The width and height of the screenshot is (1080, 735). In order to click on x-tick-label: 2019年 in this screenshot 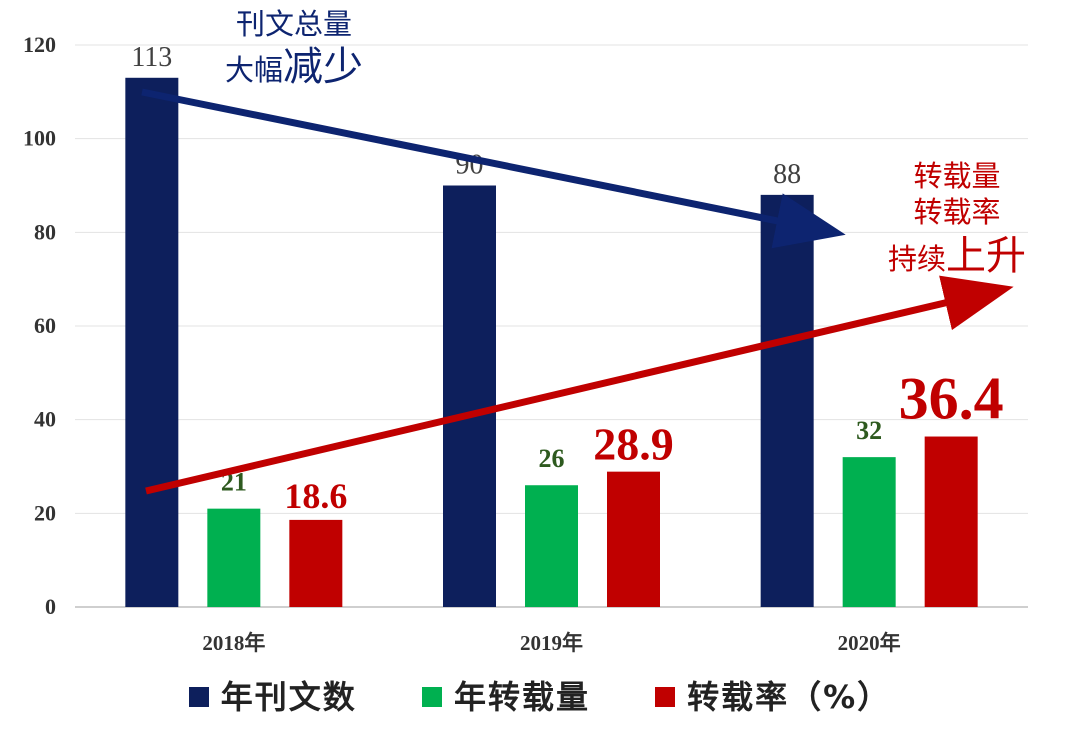, I will do `click(551, 643)`.